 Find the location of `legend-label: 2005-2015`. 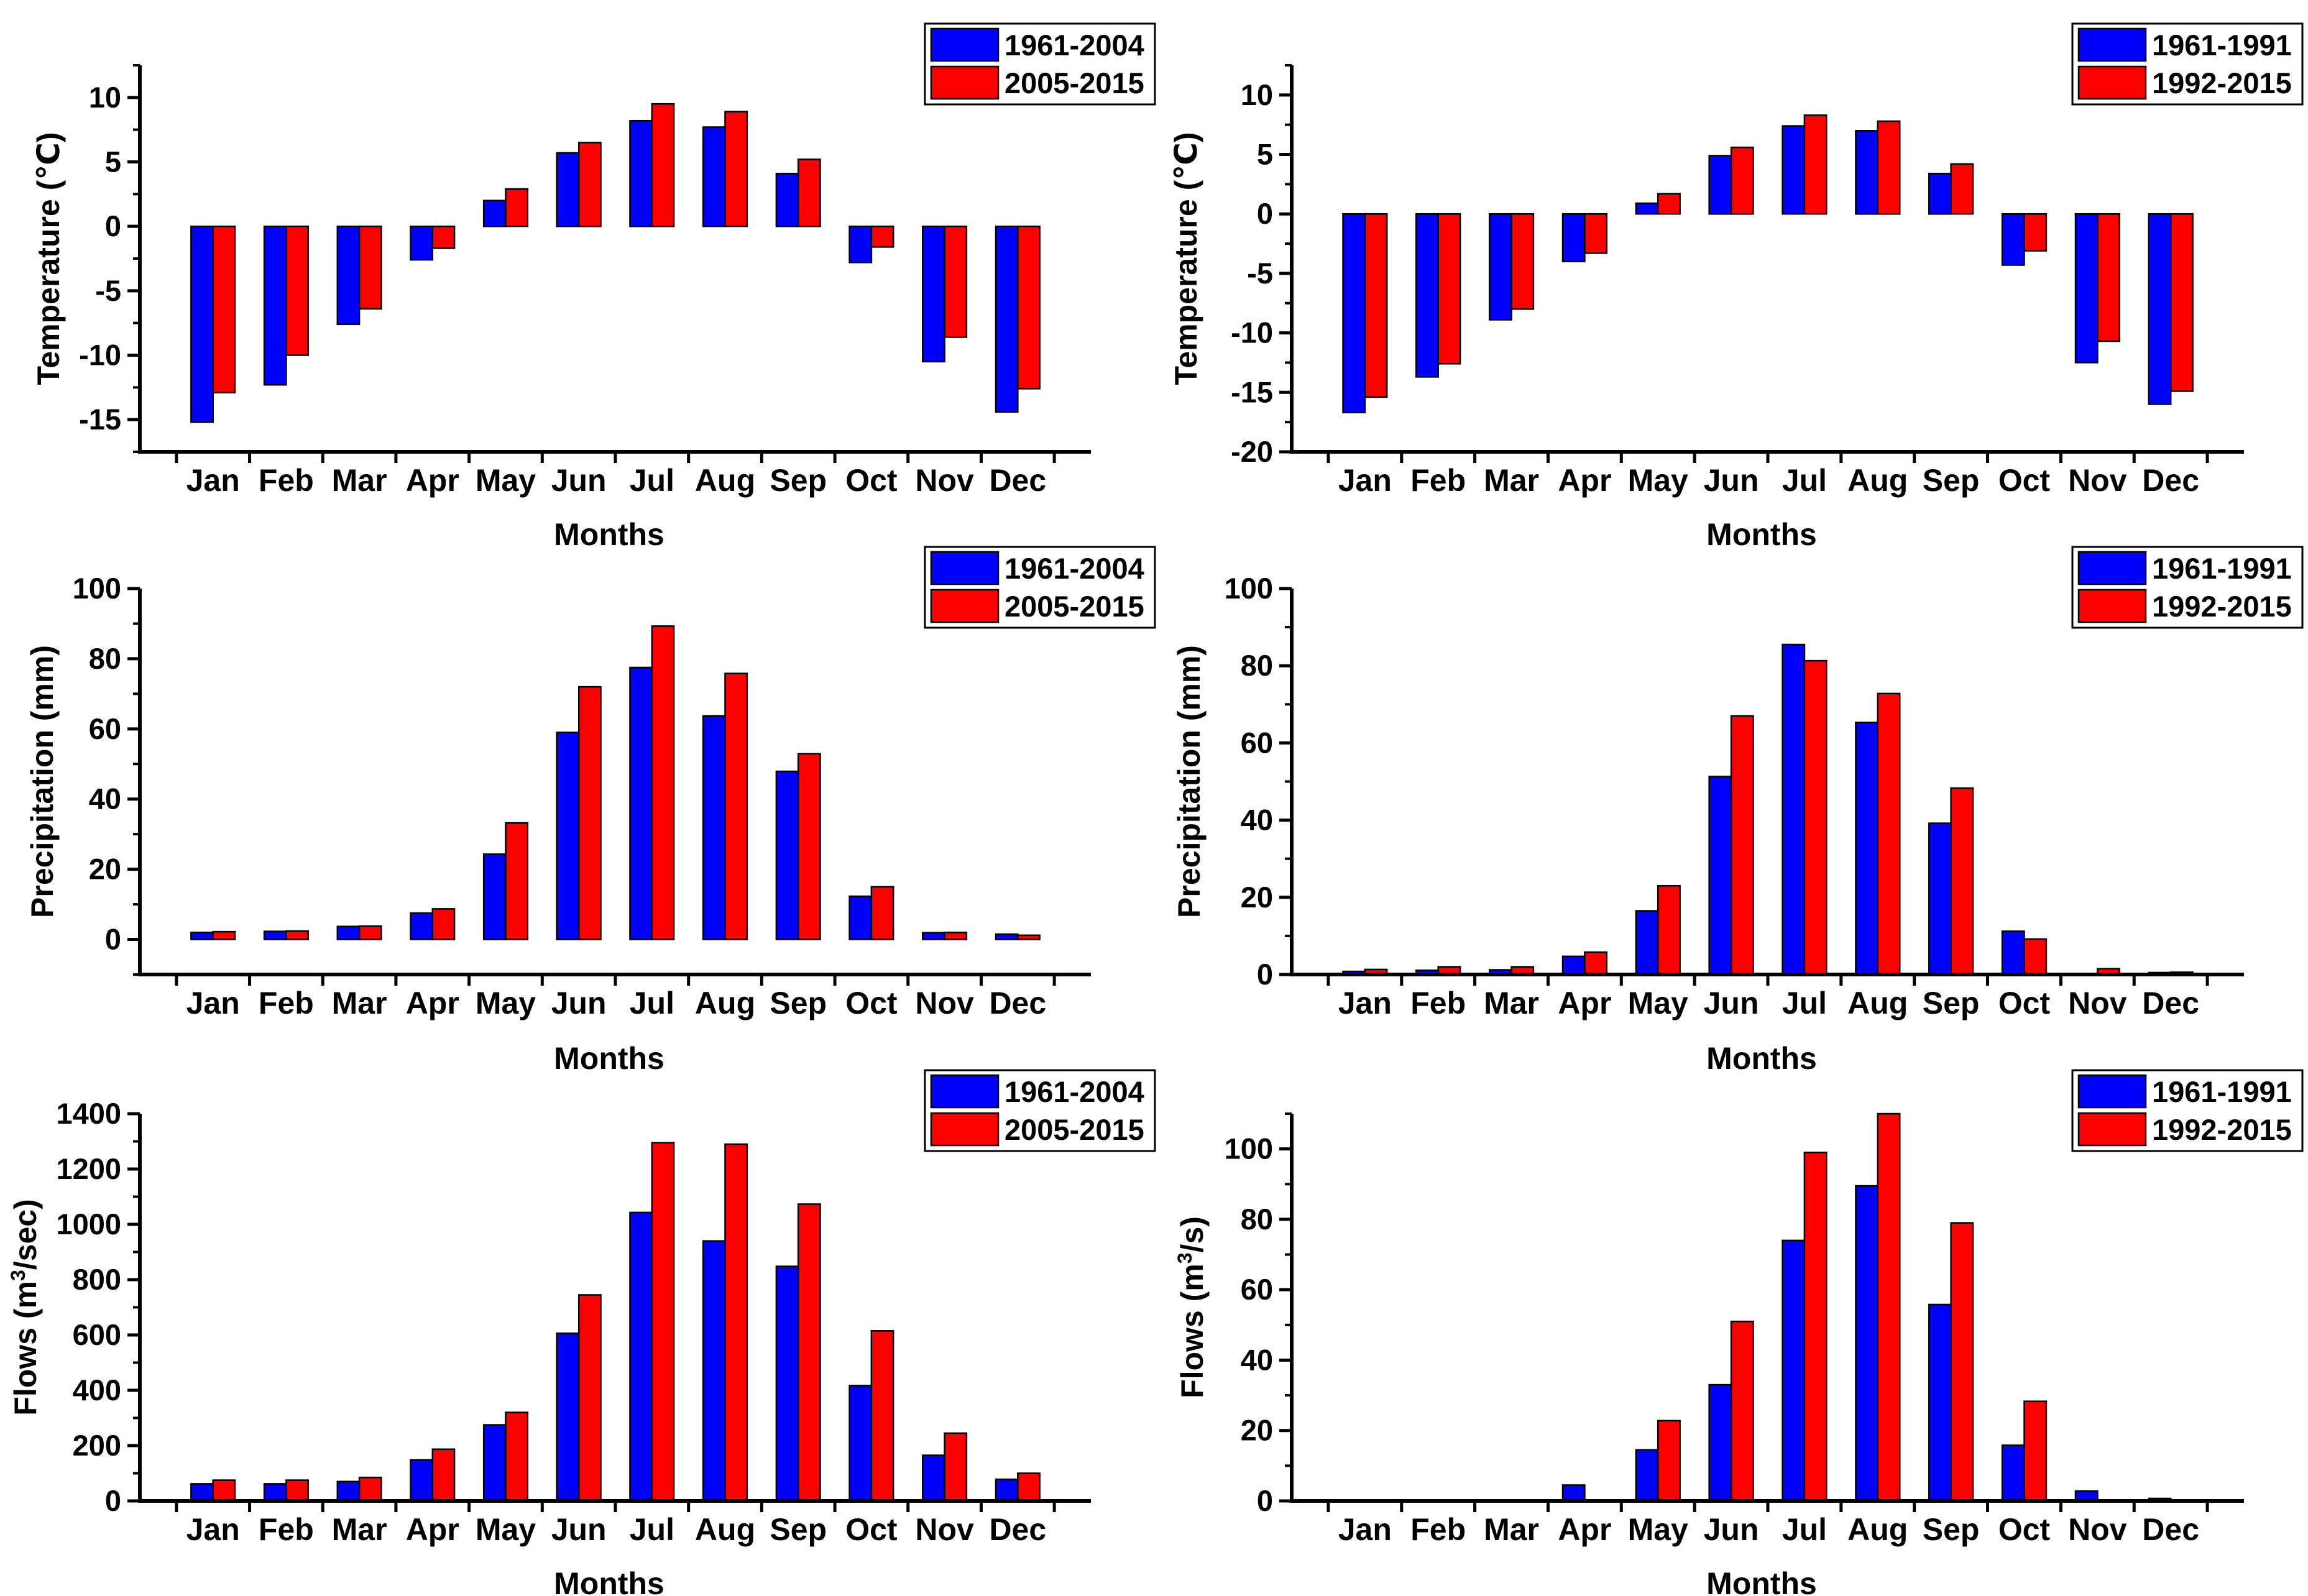

legend-label: 2005-2015 is located at coordinates (1074, 606).